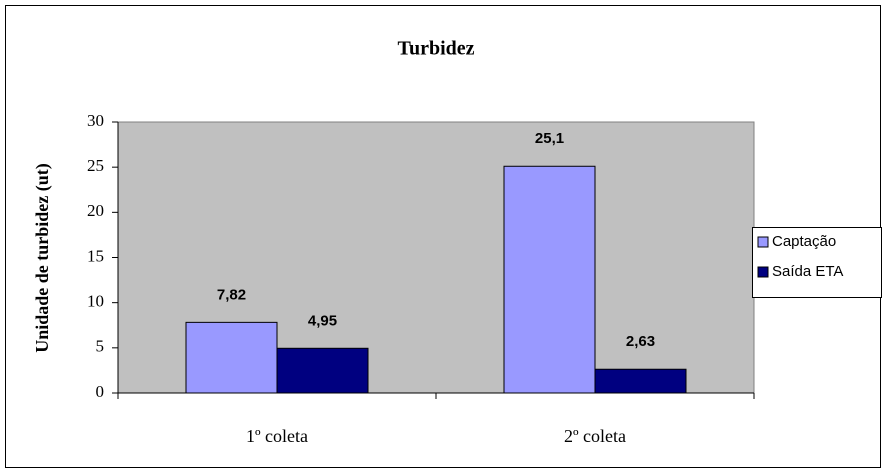 This screenshot has height=473, width=886. I want to click on y-tick-label: 25, so click(95, 165).